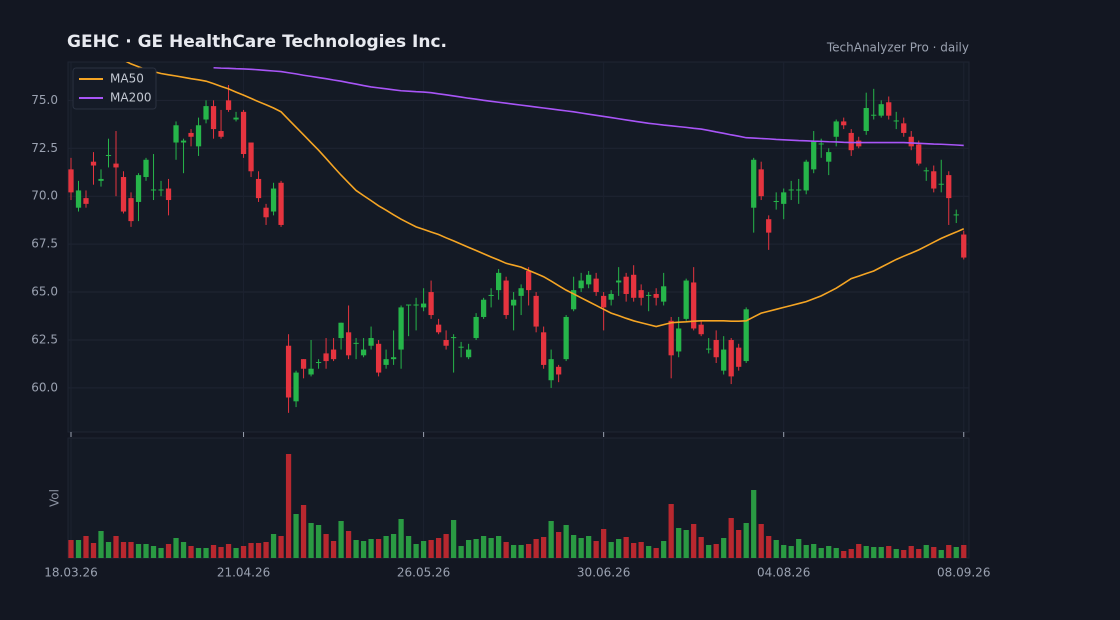 The image size is (1120, 620). What do you see at coordinates (588, 106) in the screenshot?
I see `ma-line` at bounding box center [588, 106].